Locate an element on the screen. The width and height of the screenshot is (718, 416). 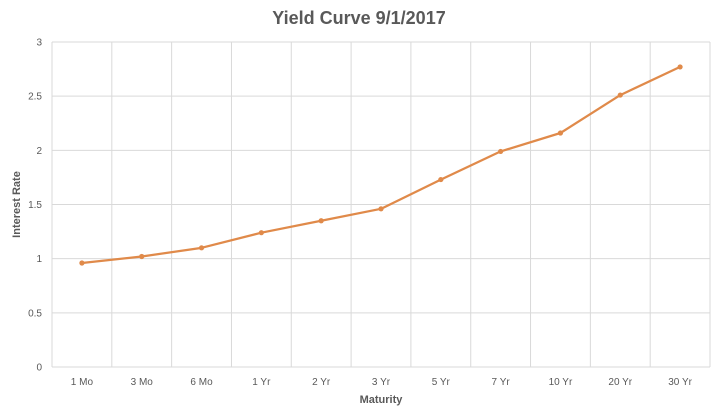
x-tick-label: 3 Mo is located at coordinates (142, 382).